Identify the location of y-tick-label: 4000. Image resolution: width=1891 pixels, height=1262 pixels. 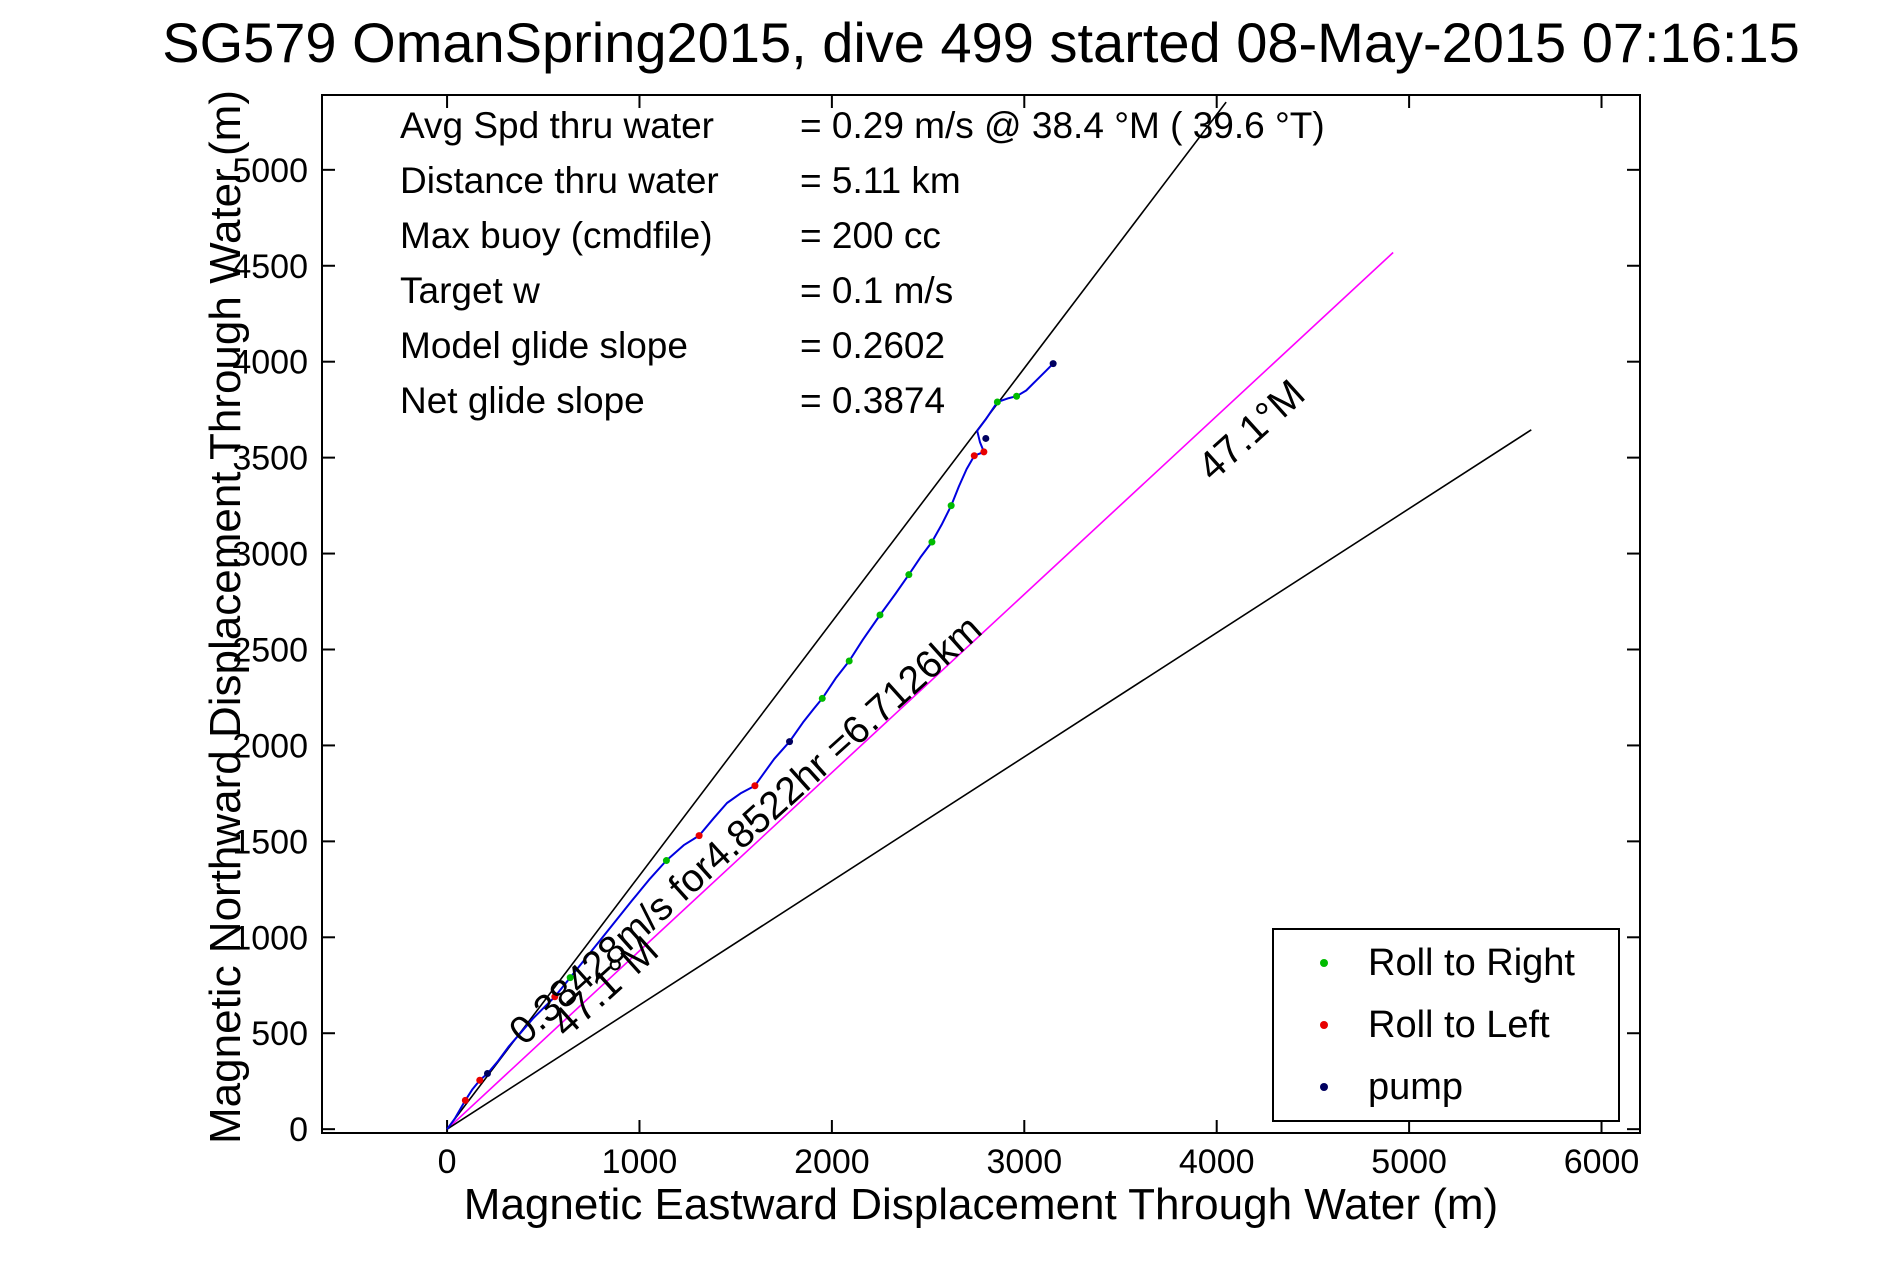
(270, 363).